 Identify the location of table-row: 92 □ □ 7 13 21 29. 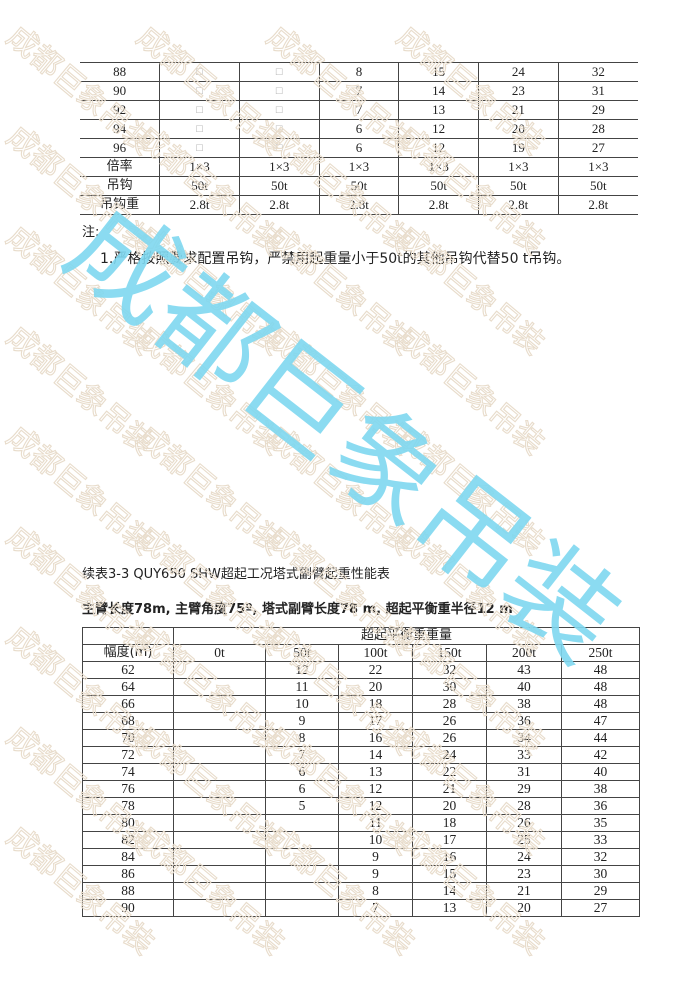
(359, 110).